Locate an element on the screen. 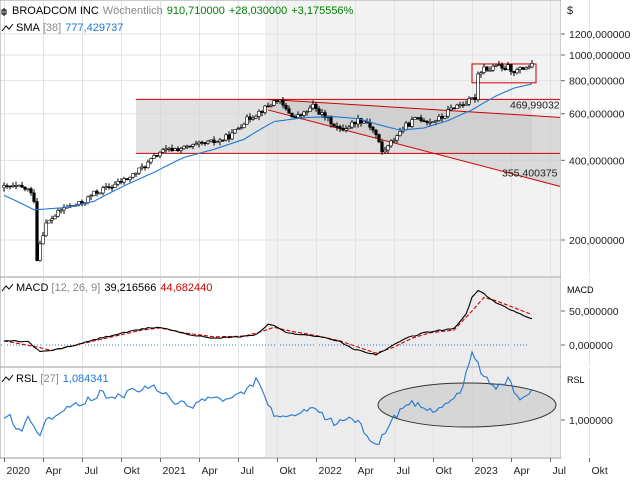  rsl-period: [27] is located at coordinates (49, 379).